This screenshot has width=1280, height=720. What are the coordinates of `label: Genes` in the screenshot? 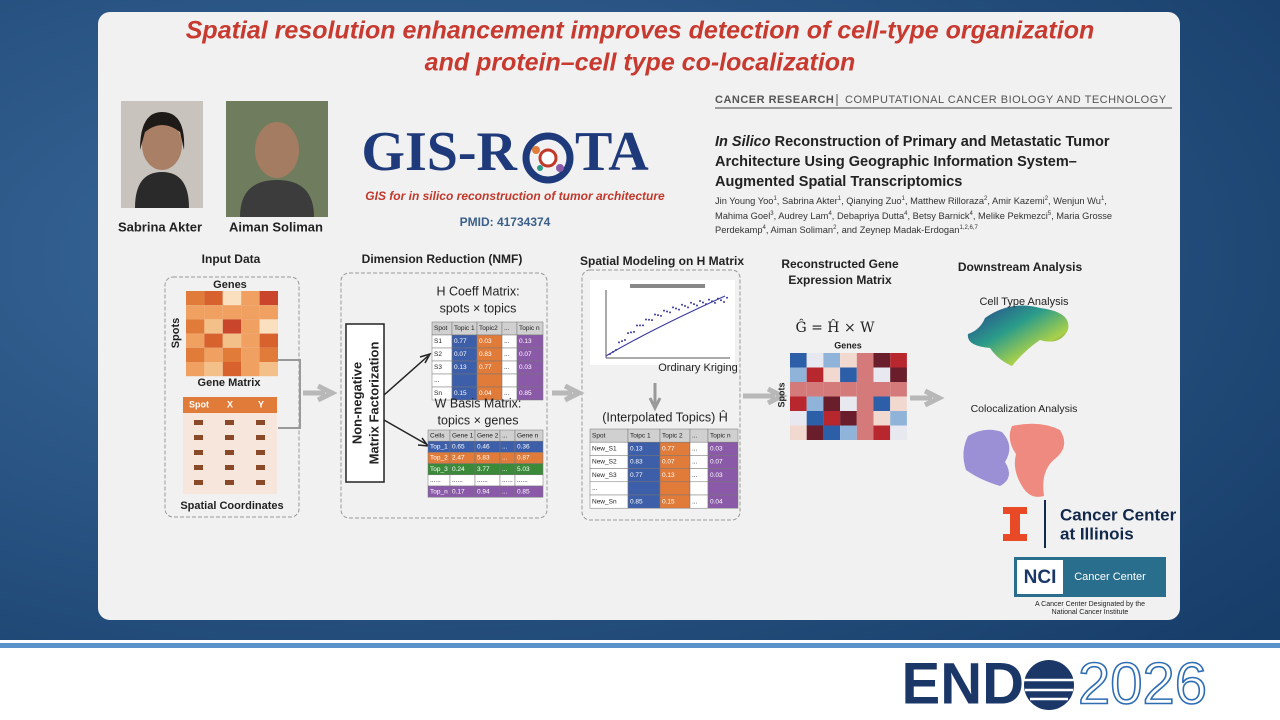 It's located at (848, 345).